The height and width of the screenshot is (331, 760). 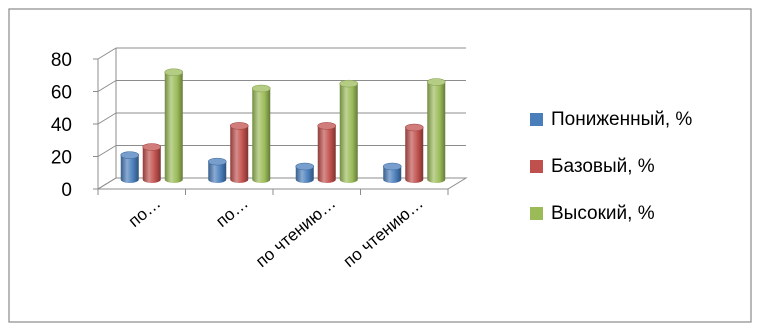 What do you see at coordinates (66, 190) in the screenshot?
I see `y-tick-label: 0` at bounding box center [66, 190].